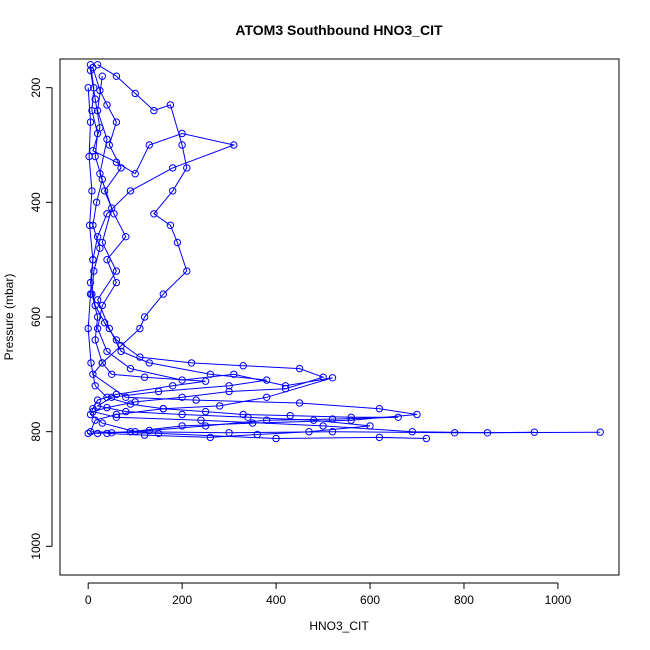  I want to click on x-tick-label: 200, so click(182, 600).